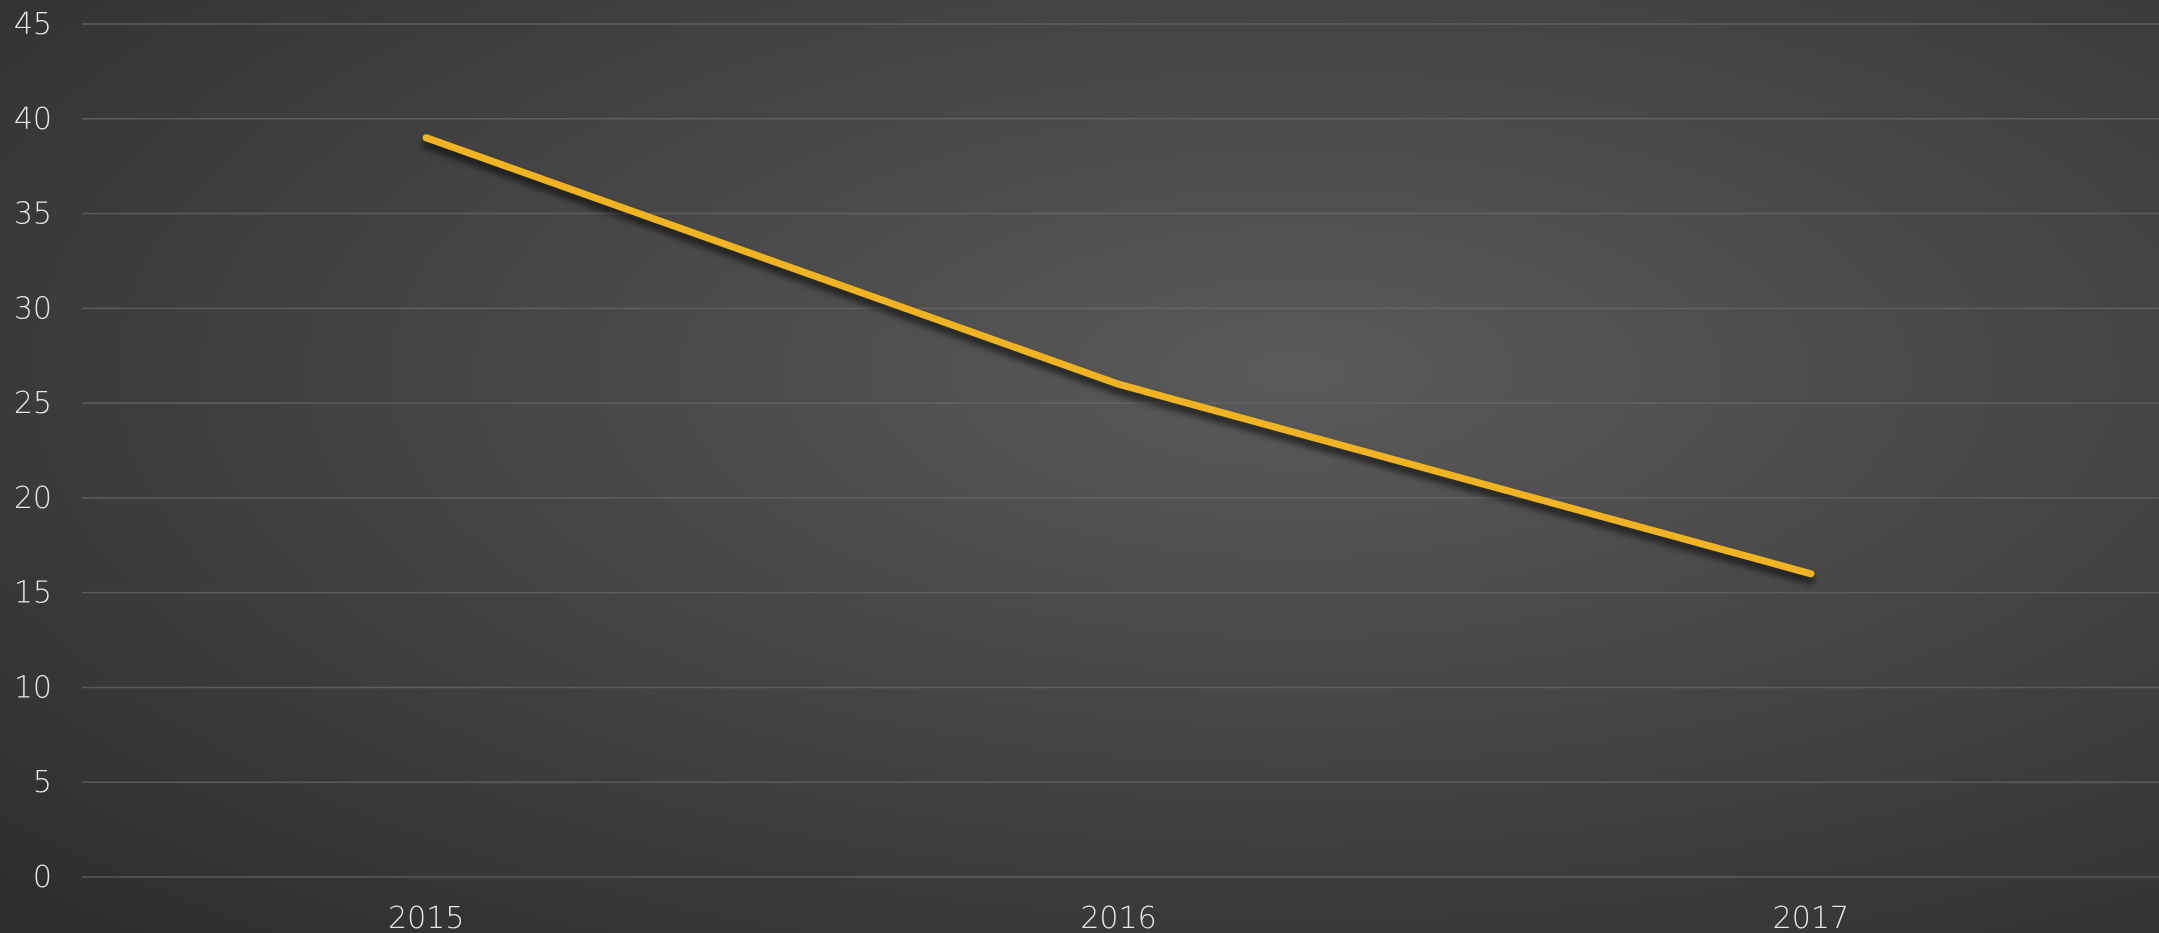 The height and width of the screenshot is (933, 2159). I want to click on y-tick-label: 15, so click(33, 593).